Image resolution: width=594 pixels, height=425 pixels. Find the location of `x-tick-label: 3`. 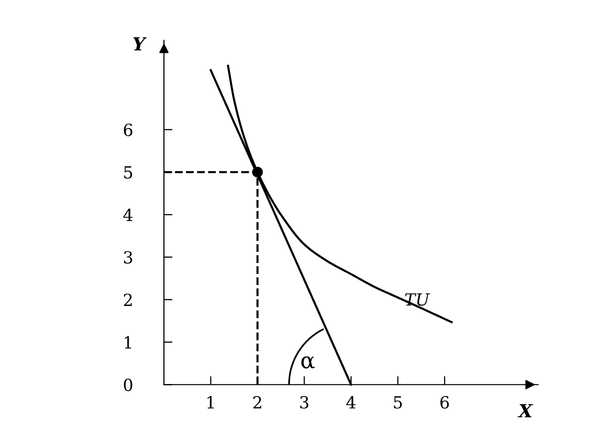

x-tick-label: 3 is located at coordinates (304, 402).